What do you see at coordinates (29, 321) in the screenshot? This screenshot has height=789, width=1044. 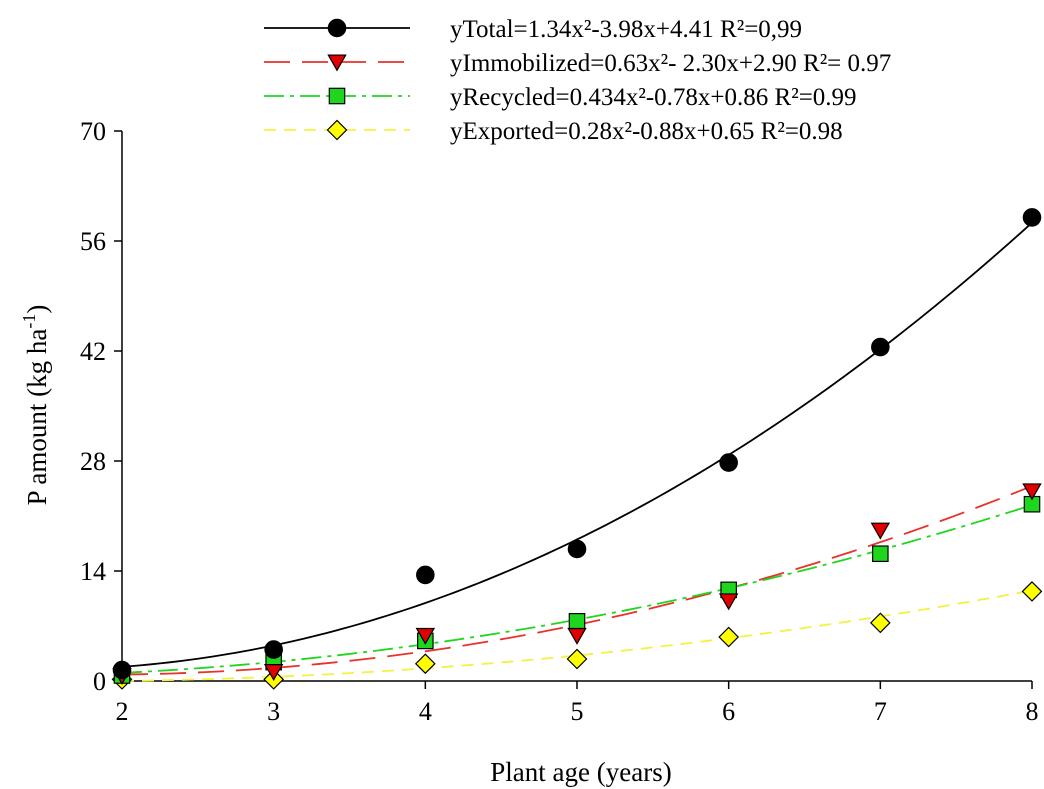 I see `y-axis-title-sup: -1` at bounding box center [29, 321].